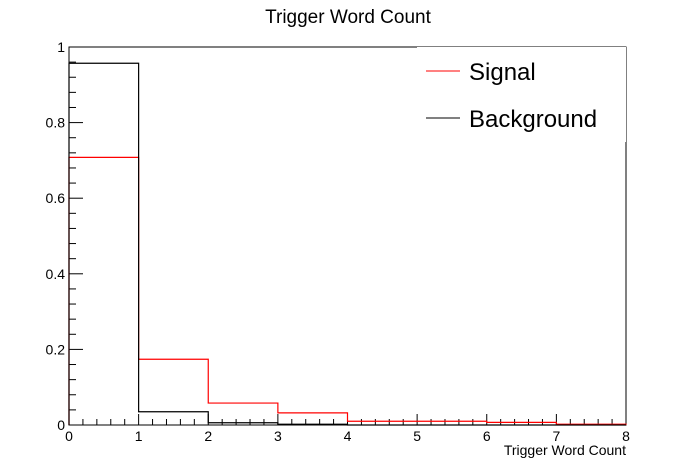  I want to click on legend-box, so click(521, 94).